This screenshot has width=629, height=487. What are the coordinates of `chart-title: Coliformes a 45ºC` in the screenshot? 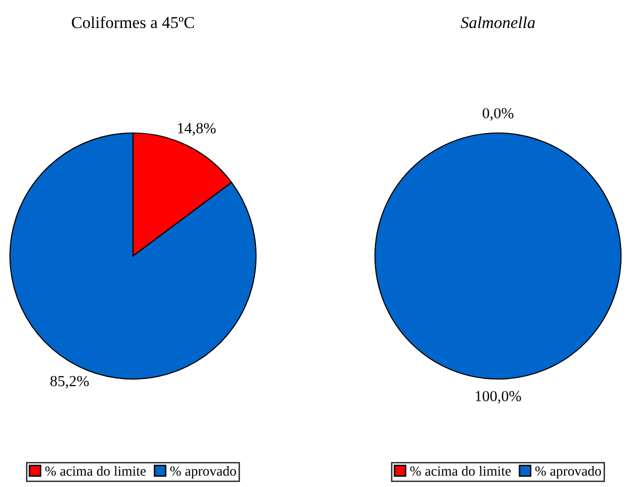 It's located at (133, 22).